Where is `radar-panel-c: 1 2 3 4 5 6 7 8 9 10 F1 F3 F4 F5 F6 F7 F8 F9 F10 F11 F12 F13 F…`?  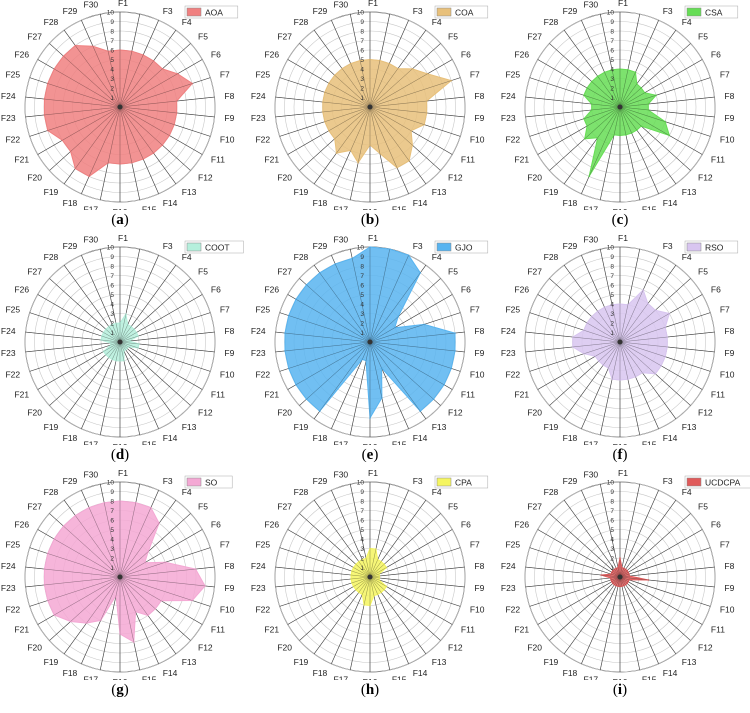 radar-panel-c: 1 2 3 4 5 6 7 8 9 10 F1 F3 F4 F5 F6 F7 F8 F9 F10 F11 F12 F13 F… is located at coordinates (625, 114).